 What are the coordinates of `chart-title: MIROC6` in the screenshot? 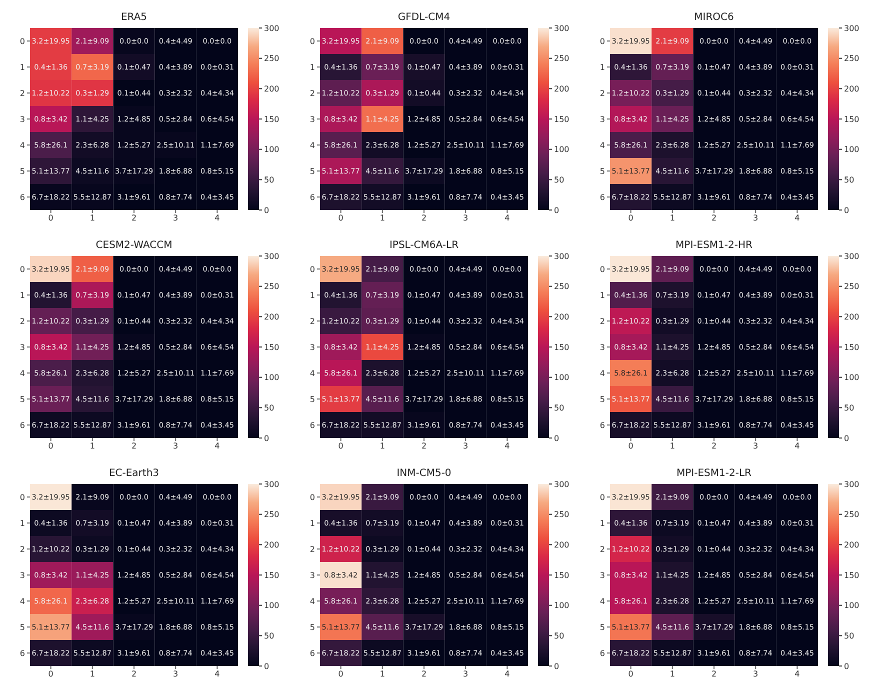 It's located at (714, 17).